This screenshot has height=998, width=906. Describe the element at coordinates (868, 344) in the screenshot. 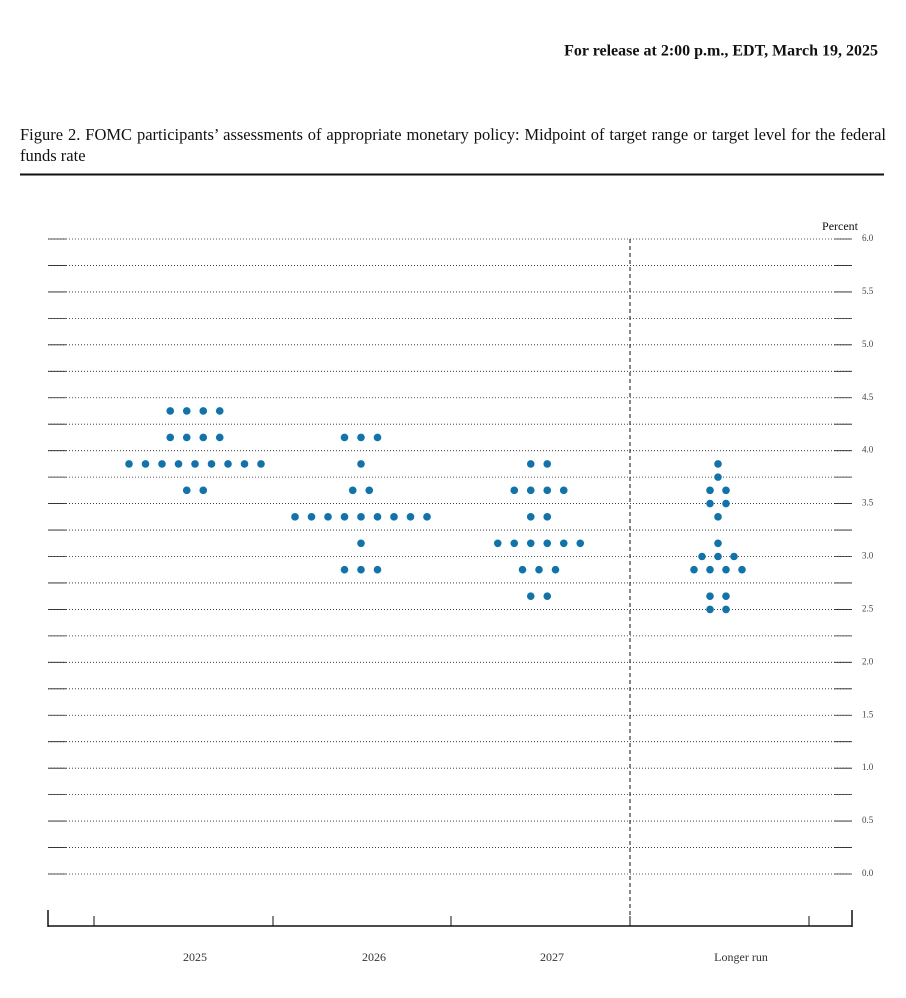

I see `y-tick-label: 5.0` at that location.